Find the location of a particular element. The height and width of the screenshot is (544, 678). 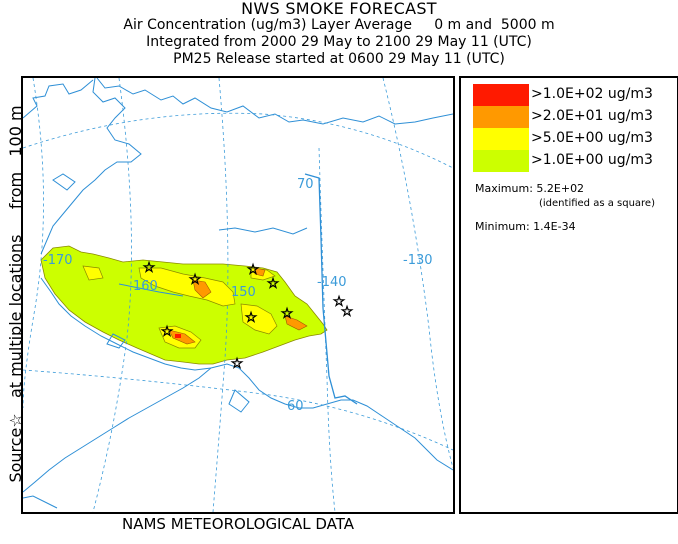

plume-yellow-west is located at coordinates (93, 273).